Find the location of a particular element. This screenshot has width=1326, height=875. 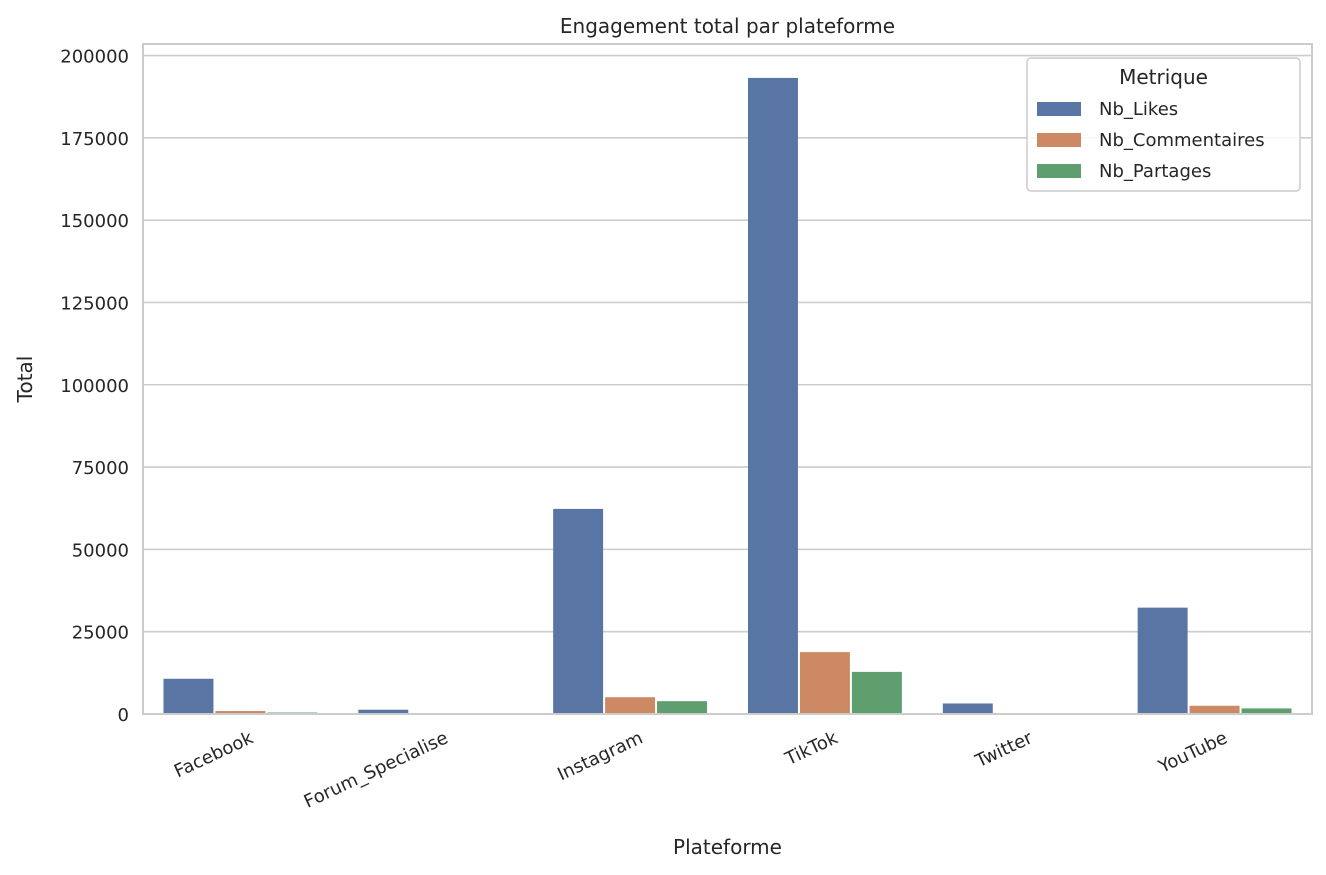

bar-nb-partages-tiktok is located at coordinates (876, 692).